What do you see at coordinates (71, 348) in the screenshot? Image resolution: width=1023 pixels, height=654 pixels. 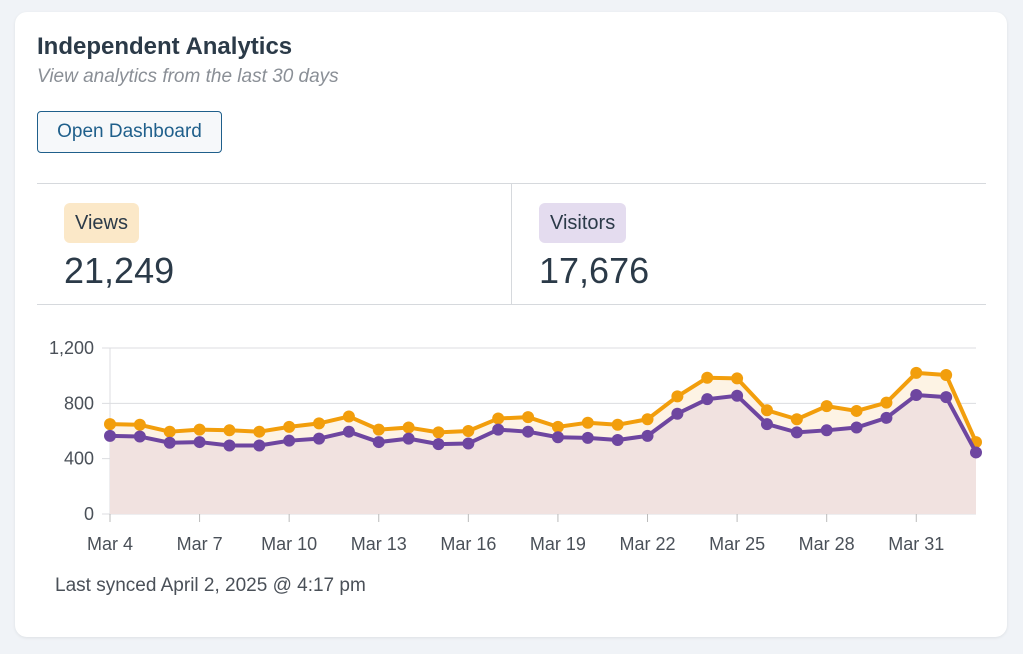 I see `y-tick-label: 1,200` at bounding box center [71, 348].